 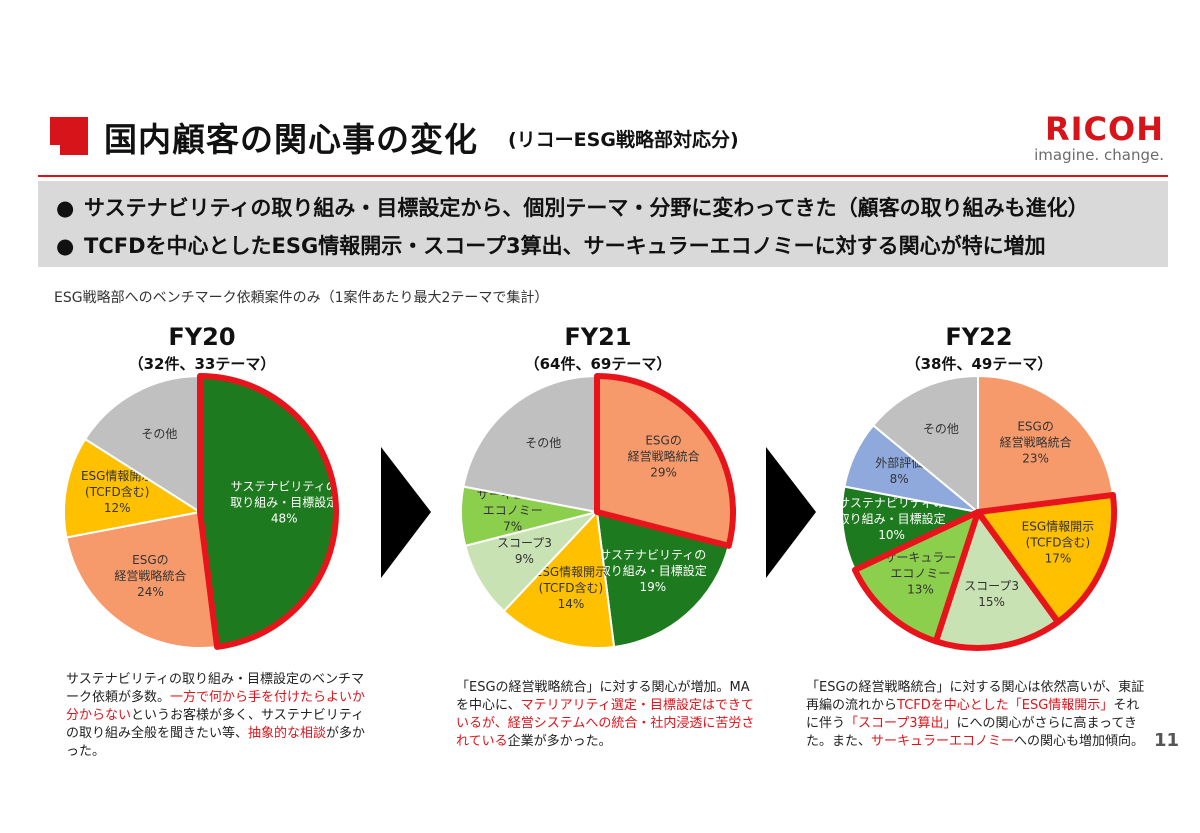 What do you see at coordinates (653, 571) in the screenshot?
I see `slice-label: サステナビリティの取り組み・目標設定 19%` at bounding box center [653, 571].